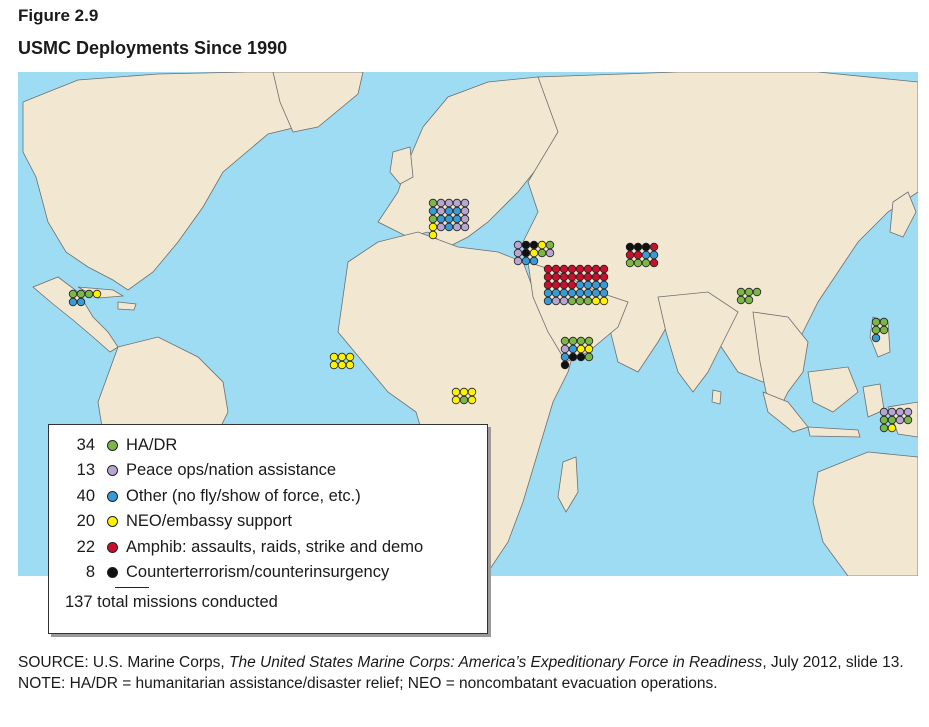 The width and height of the screenshot is (929, 727). Describe the element at coordinates (401, 165) in the screenshot. I see `land-uk` at that location.